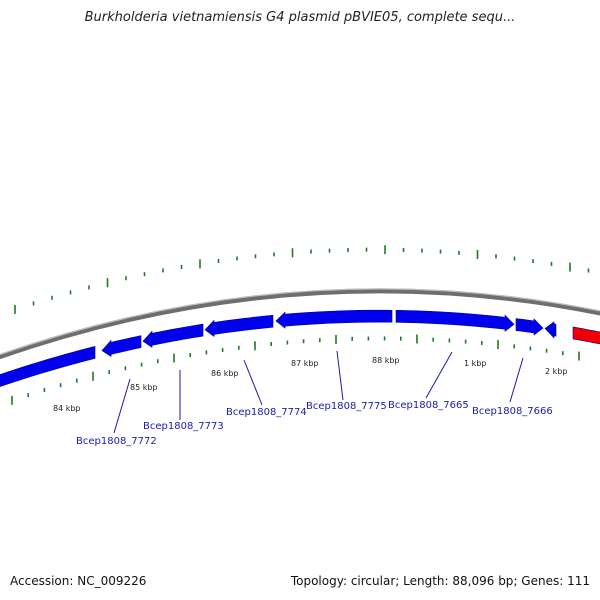 This screenshot has width=600, height=600. What do you see at coordinates (116, 441) in the screenshot?
I see `gene-label: Bcep1808_7772` at bounding box center [116, 441].